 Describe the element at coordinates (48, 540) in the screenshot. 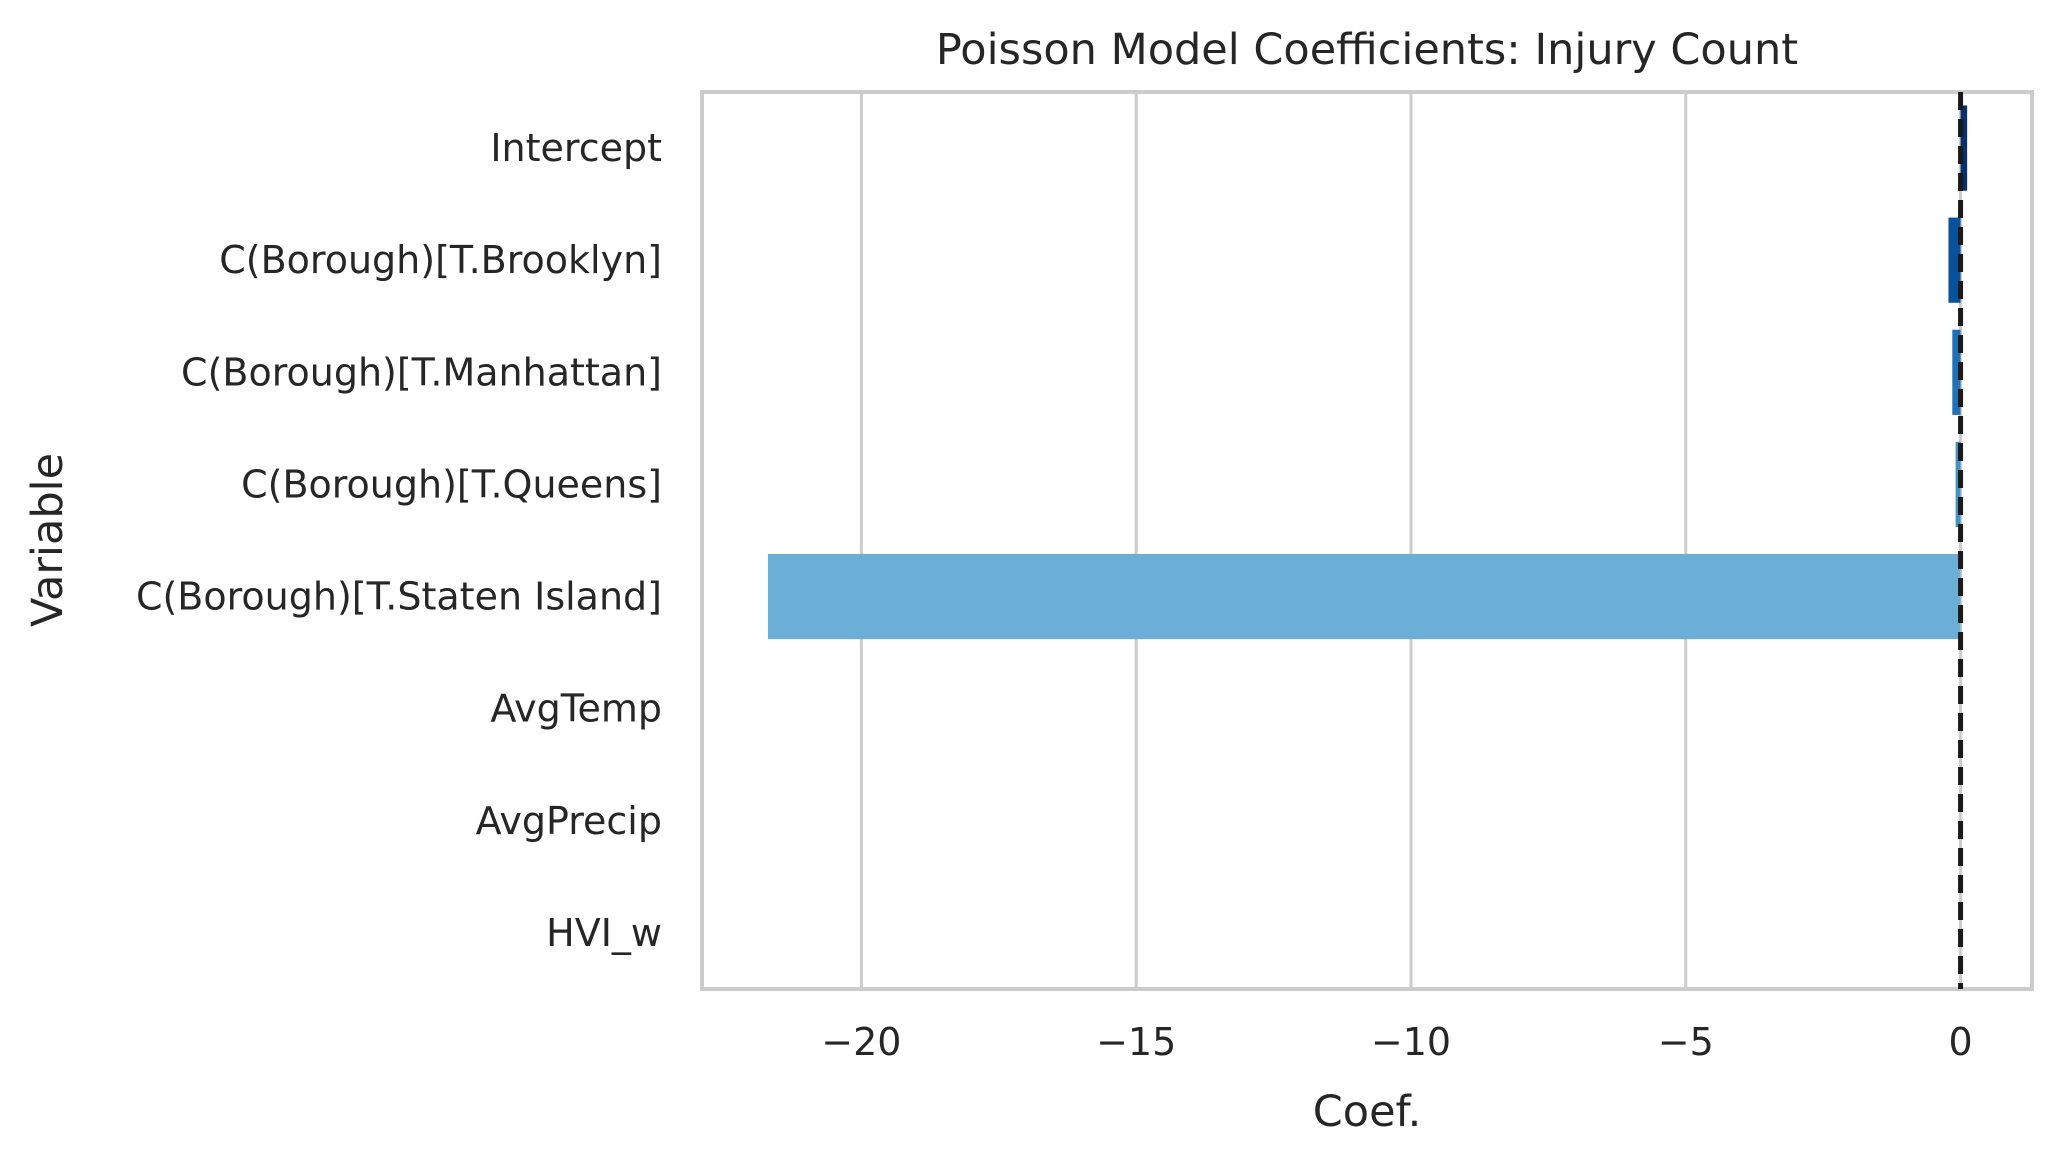

I see `y-axis-label: Variable` at that location.